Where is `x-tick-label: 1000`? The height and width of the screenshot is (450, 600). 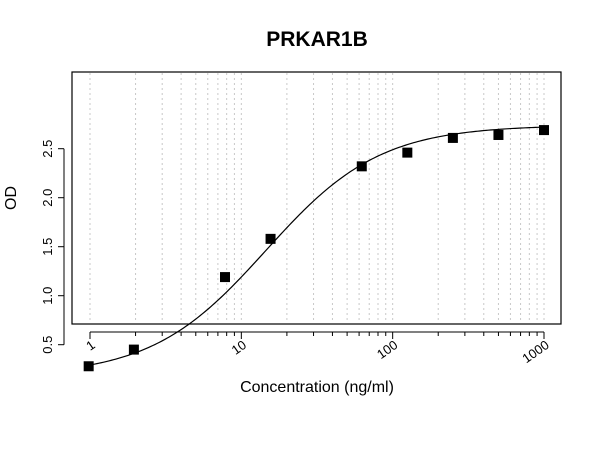 x-tick-label: 1000 is located at coordinates (535, 351).